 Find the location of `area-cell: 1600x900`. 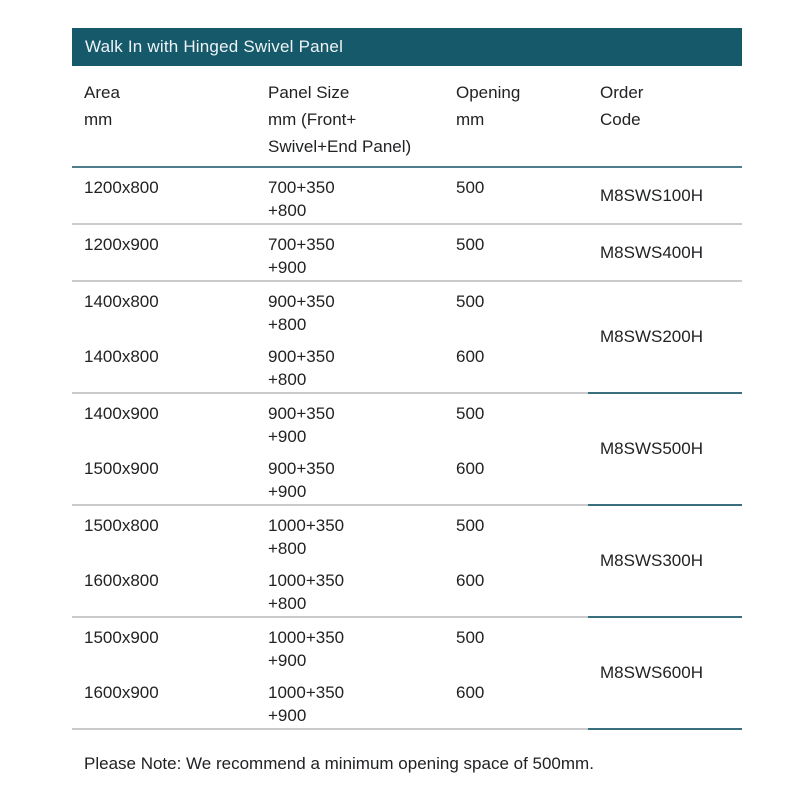

area-cell: 1600x900 is located at coordinates (121, 692).